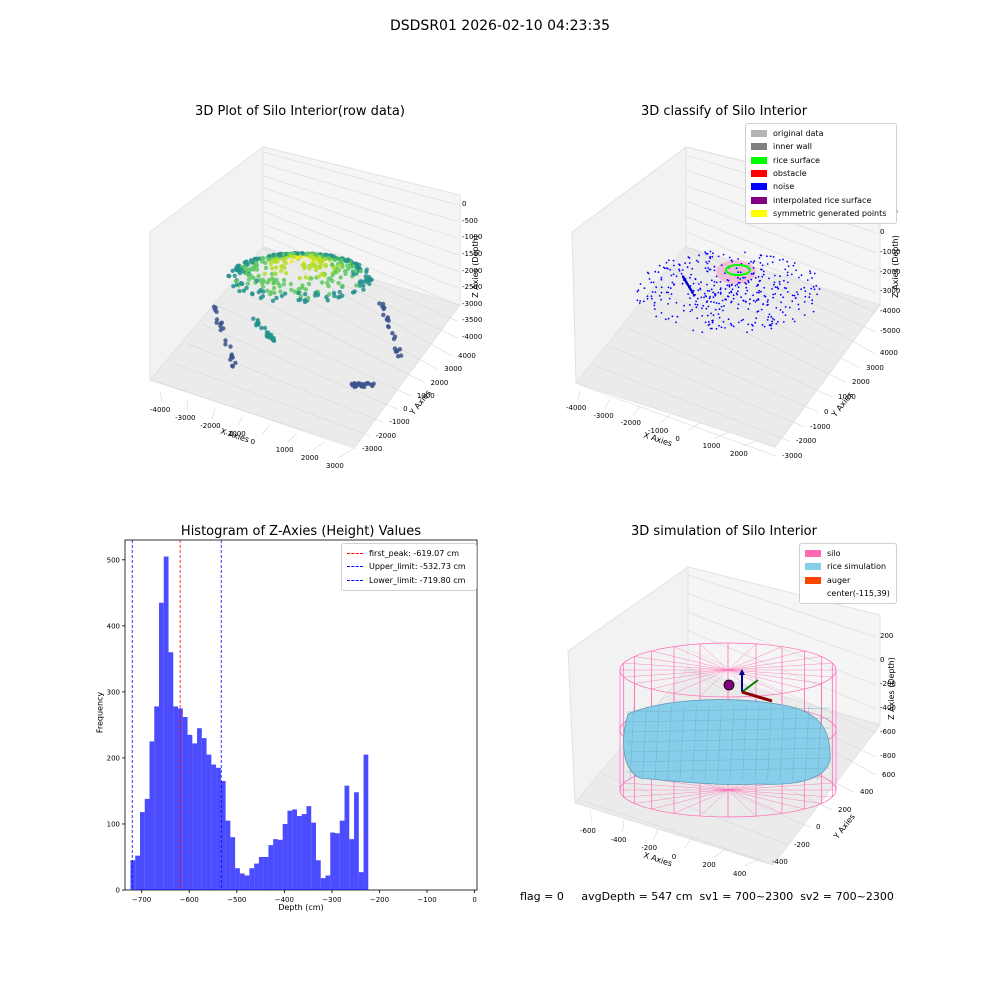  I want to click on legend-entry: Upper_limit: -532.73 cm, so click(409, 566).